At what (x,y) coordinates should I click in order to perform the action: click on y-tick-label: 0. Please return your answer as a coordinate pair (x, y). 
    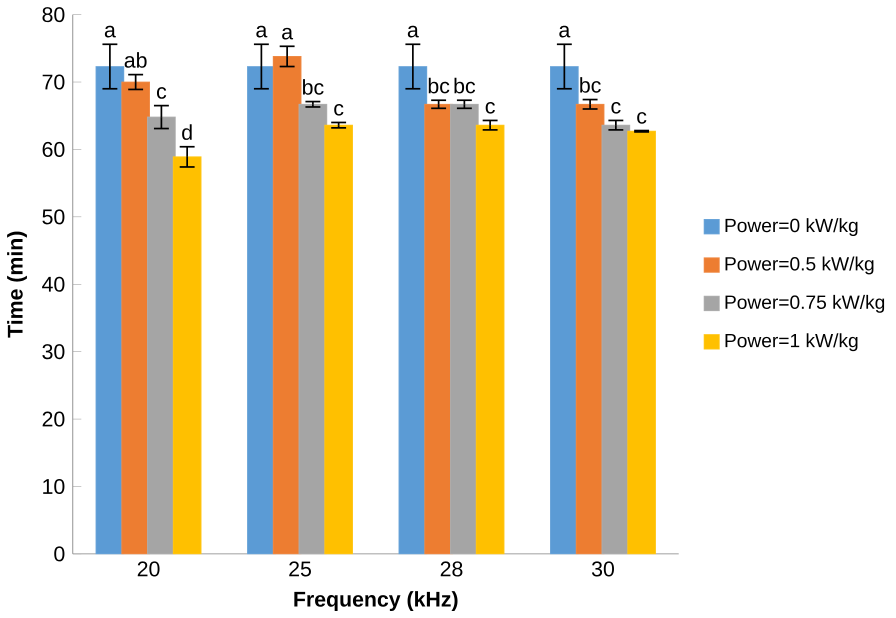
    Looking at the image, I should click on (59, 554).